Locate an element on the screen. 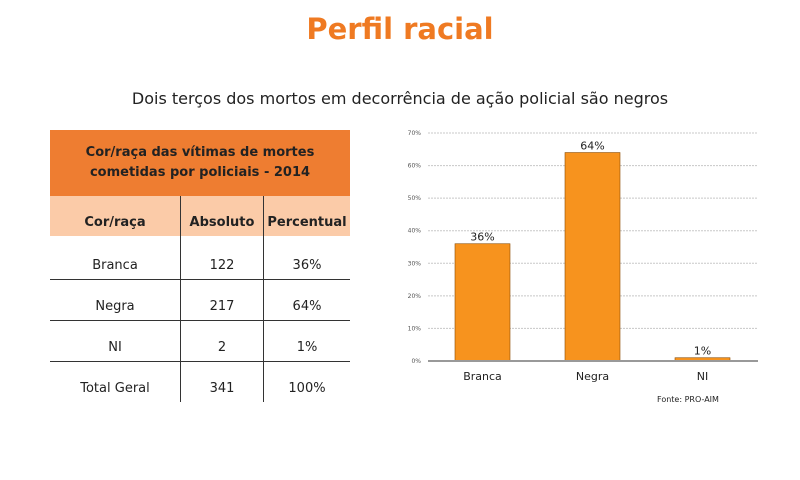 This screenshot has height=480, width=800. data-label: 36% is located at coordinates (482, 237).